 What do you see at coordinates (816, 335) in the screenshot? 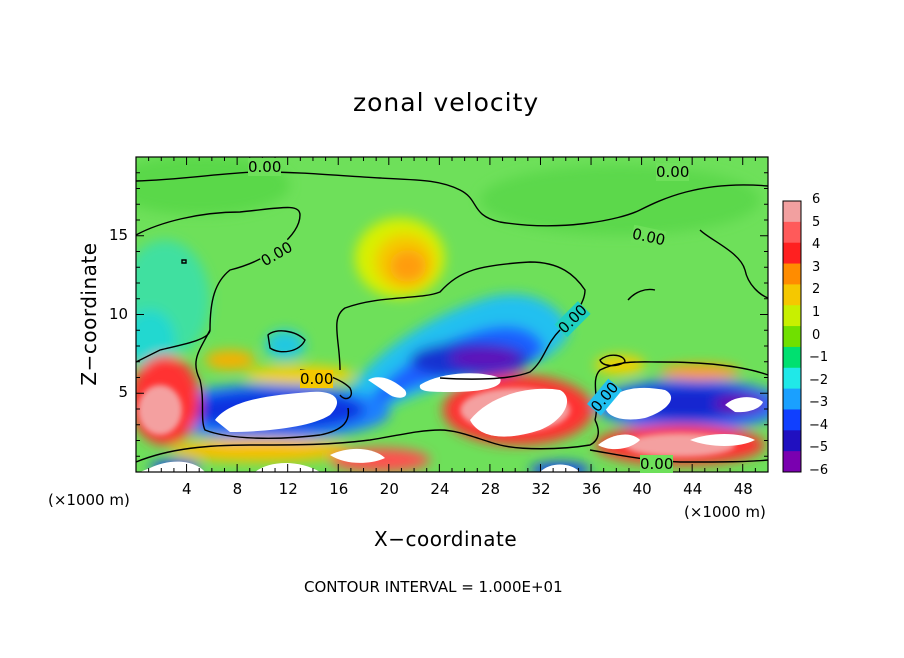
I see `colorbar-tick-label: 0` at bounding box center [816, 335].